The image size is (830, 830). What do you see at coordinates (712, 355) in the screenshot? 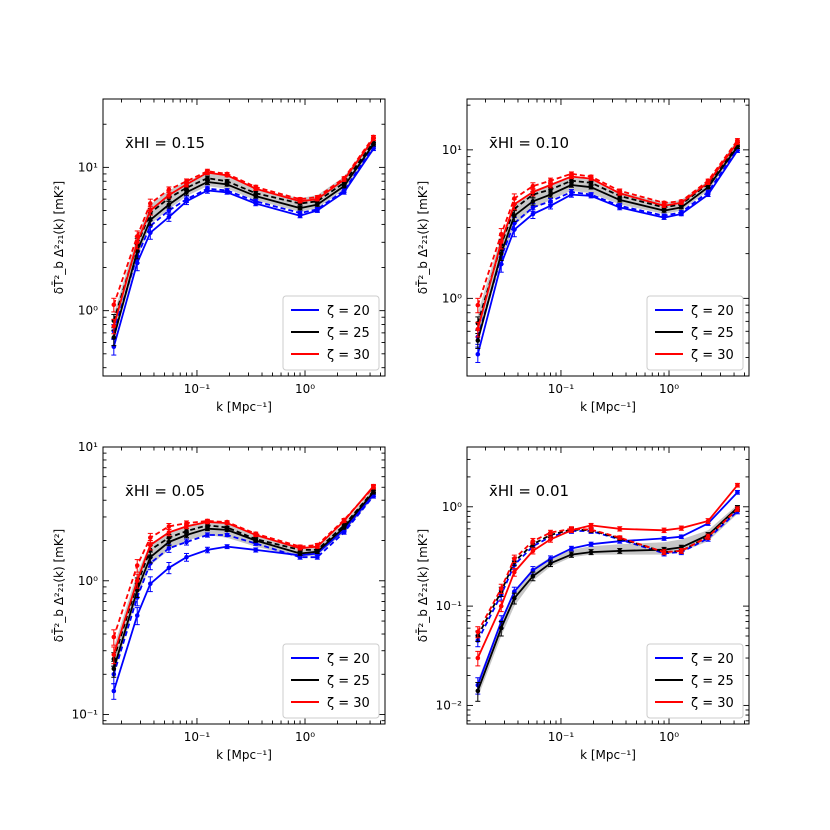
I see `legend-label: ζ = 30` at bounding box center [712, 355].